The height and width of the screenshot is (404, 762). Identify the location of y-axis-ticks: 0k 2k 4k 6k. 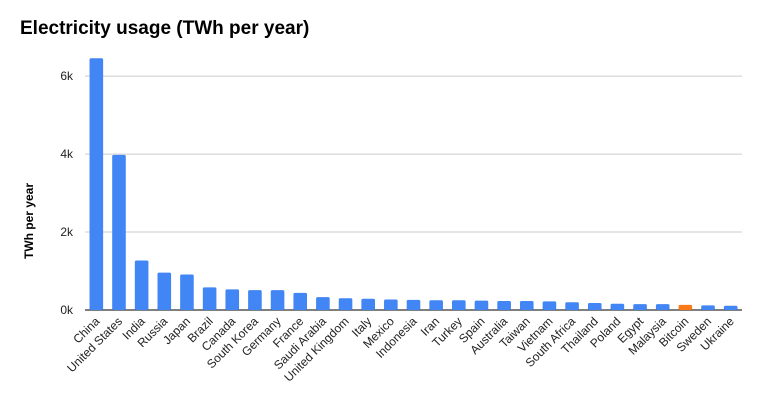
(67, 193).